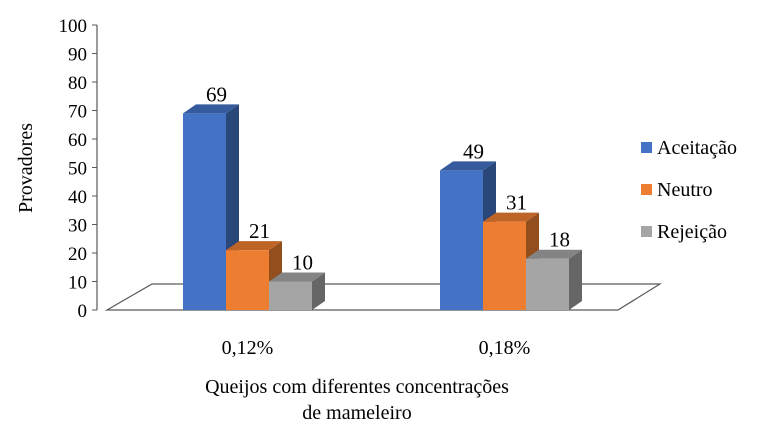  What do you see at coordinates (356, 413) in the screenshot?
I see `x-axis-title-line-2: de mameleiro` at bounding box center [356, 413].